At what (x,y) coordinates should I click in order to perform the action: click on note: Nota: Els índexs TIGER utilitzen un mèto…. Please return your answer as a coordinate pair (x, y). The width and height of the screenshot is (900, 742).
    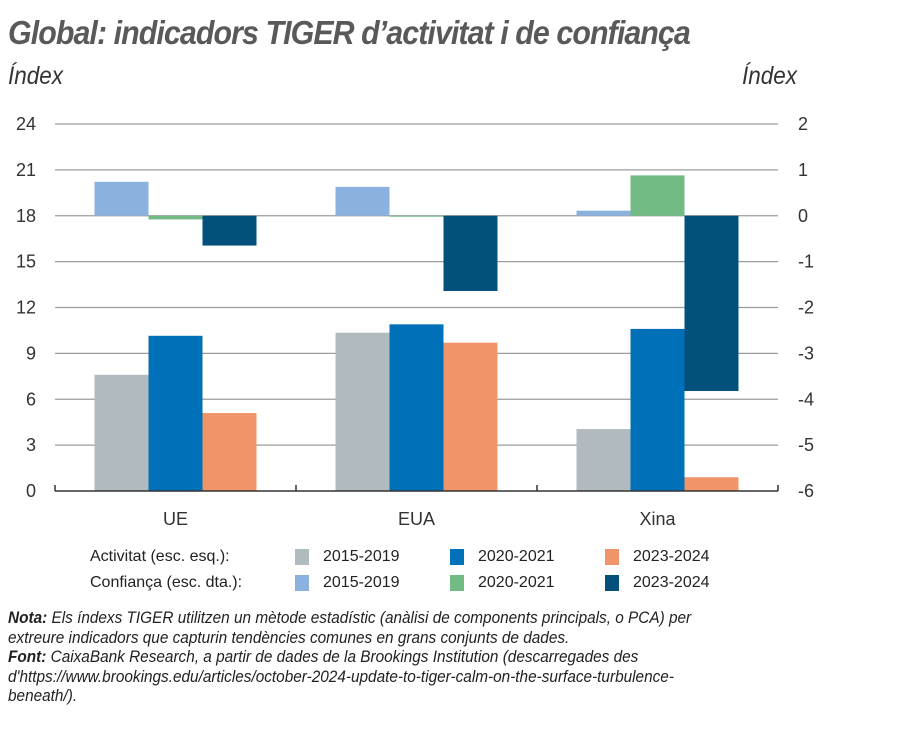
    Looking at the image, I should click on (361, 628).